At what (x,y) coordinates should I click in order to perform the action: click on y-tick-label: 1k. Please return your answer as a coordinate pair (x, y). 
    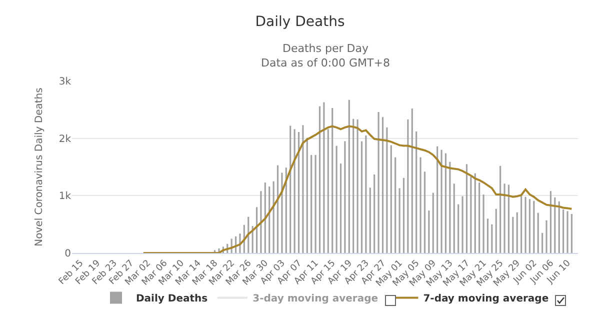
    Looking at the image, I should click on (65, 196).